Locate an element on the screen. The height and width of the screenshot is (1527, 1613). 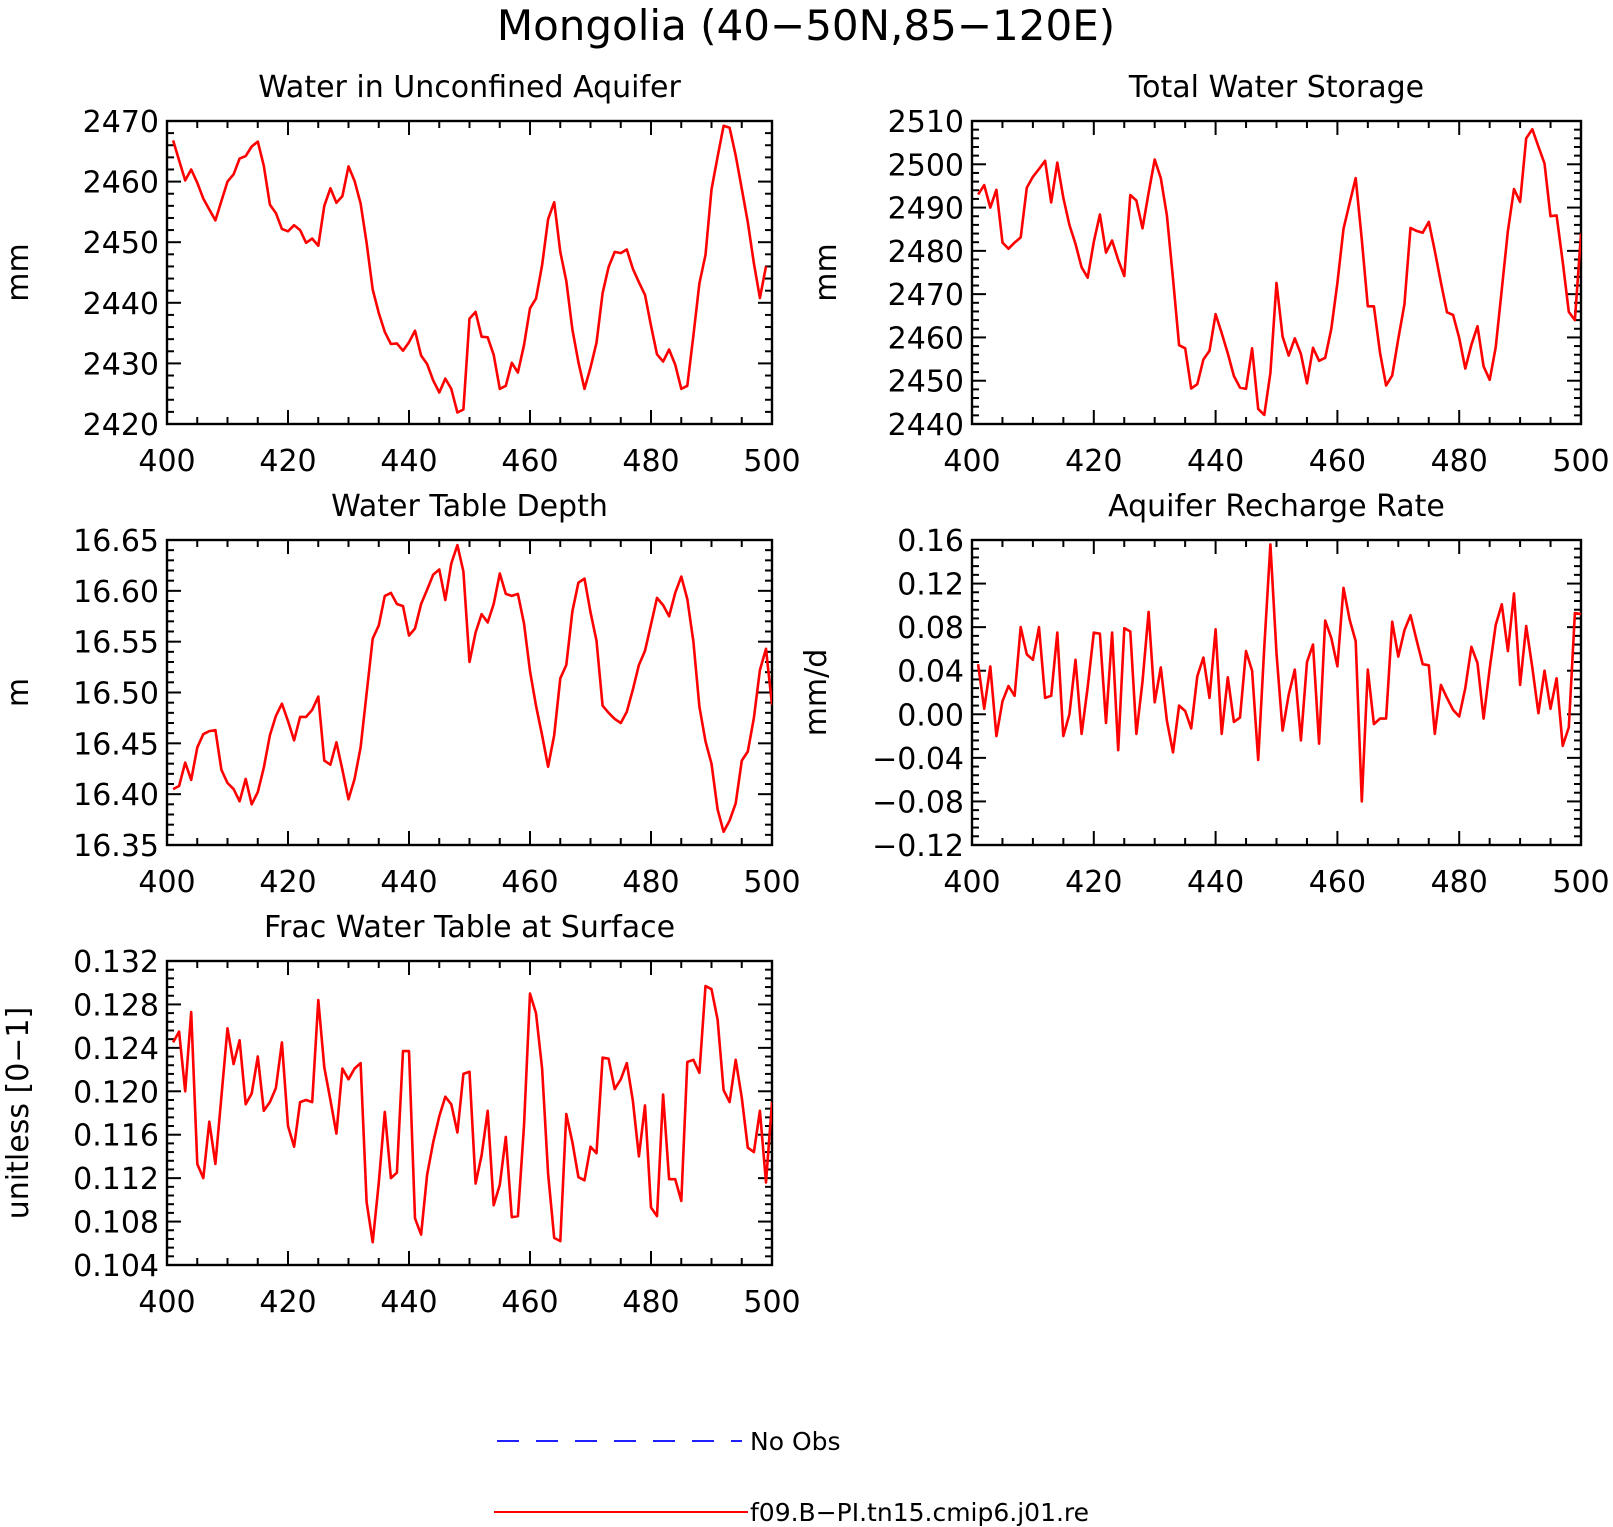
y-tick-label: 0.124 is located at coordinates (116, 1049).